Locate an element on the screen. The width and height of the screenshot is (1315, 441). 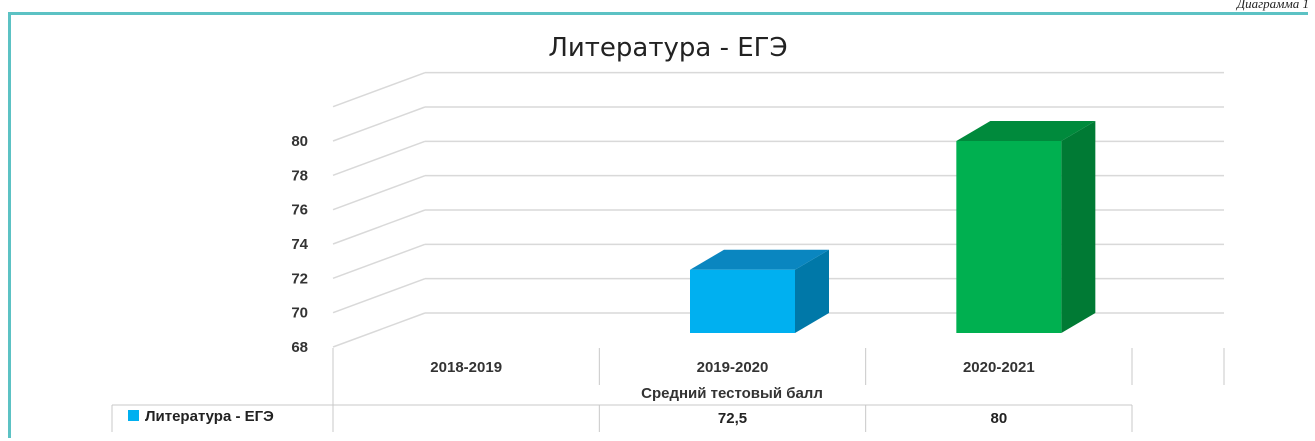
chart-title: Литература - ЕГЭ is located at coordinates (667, 48).